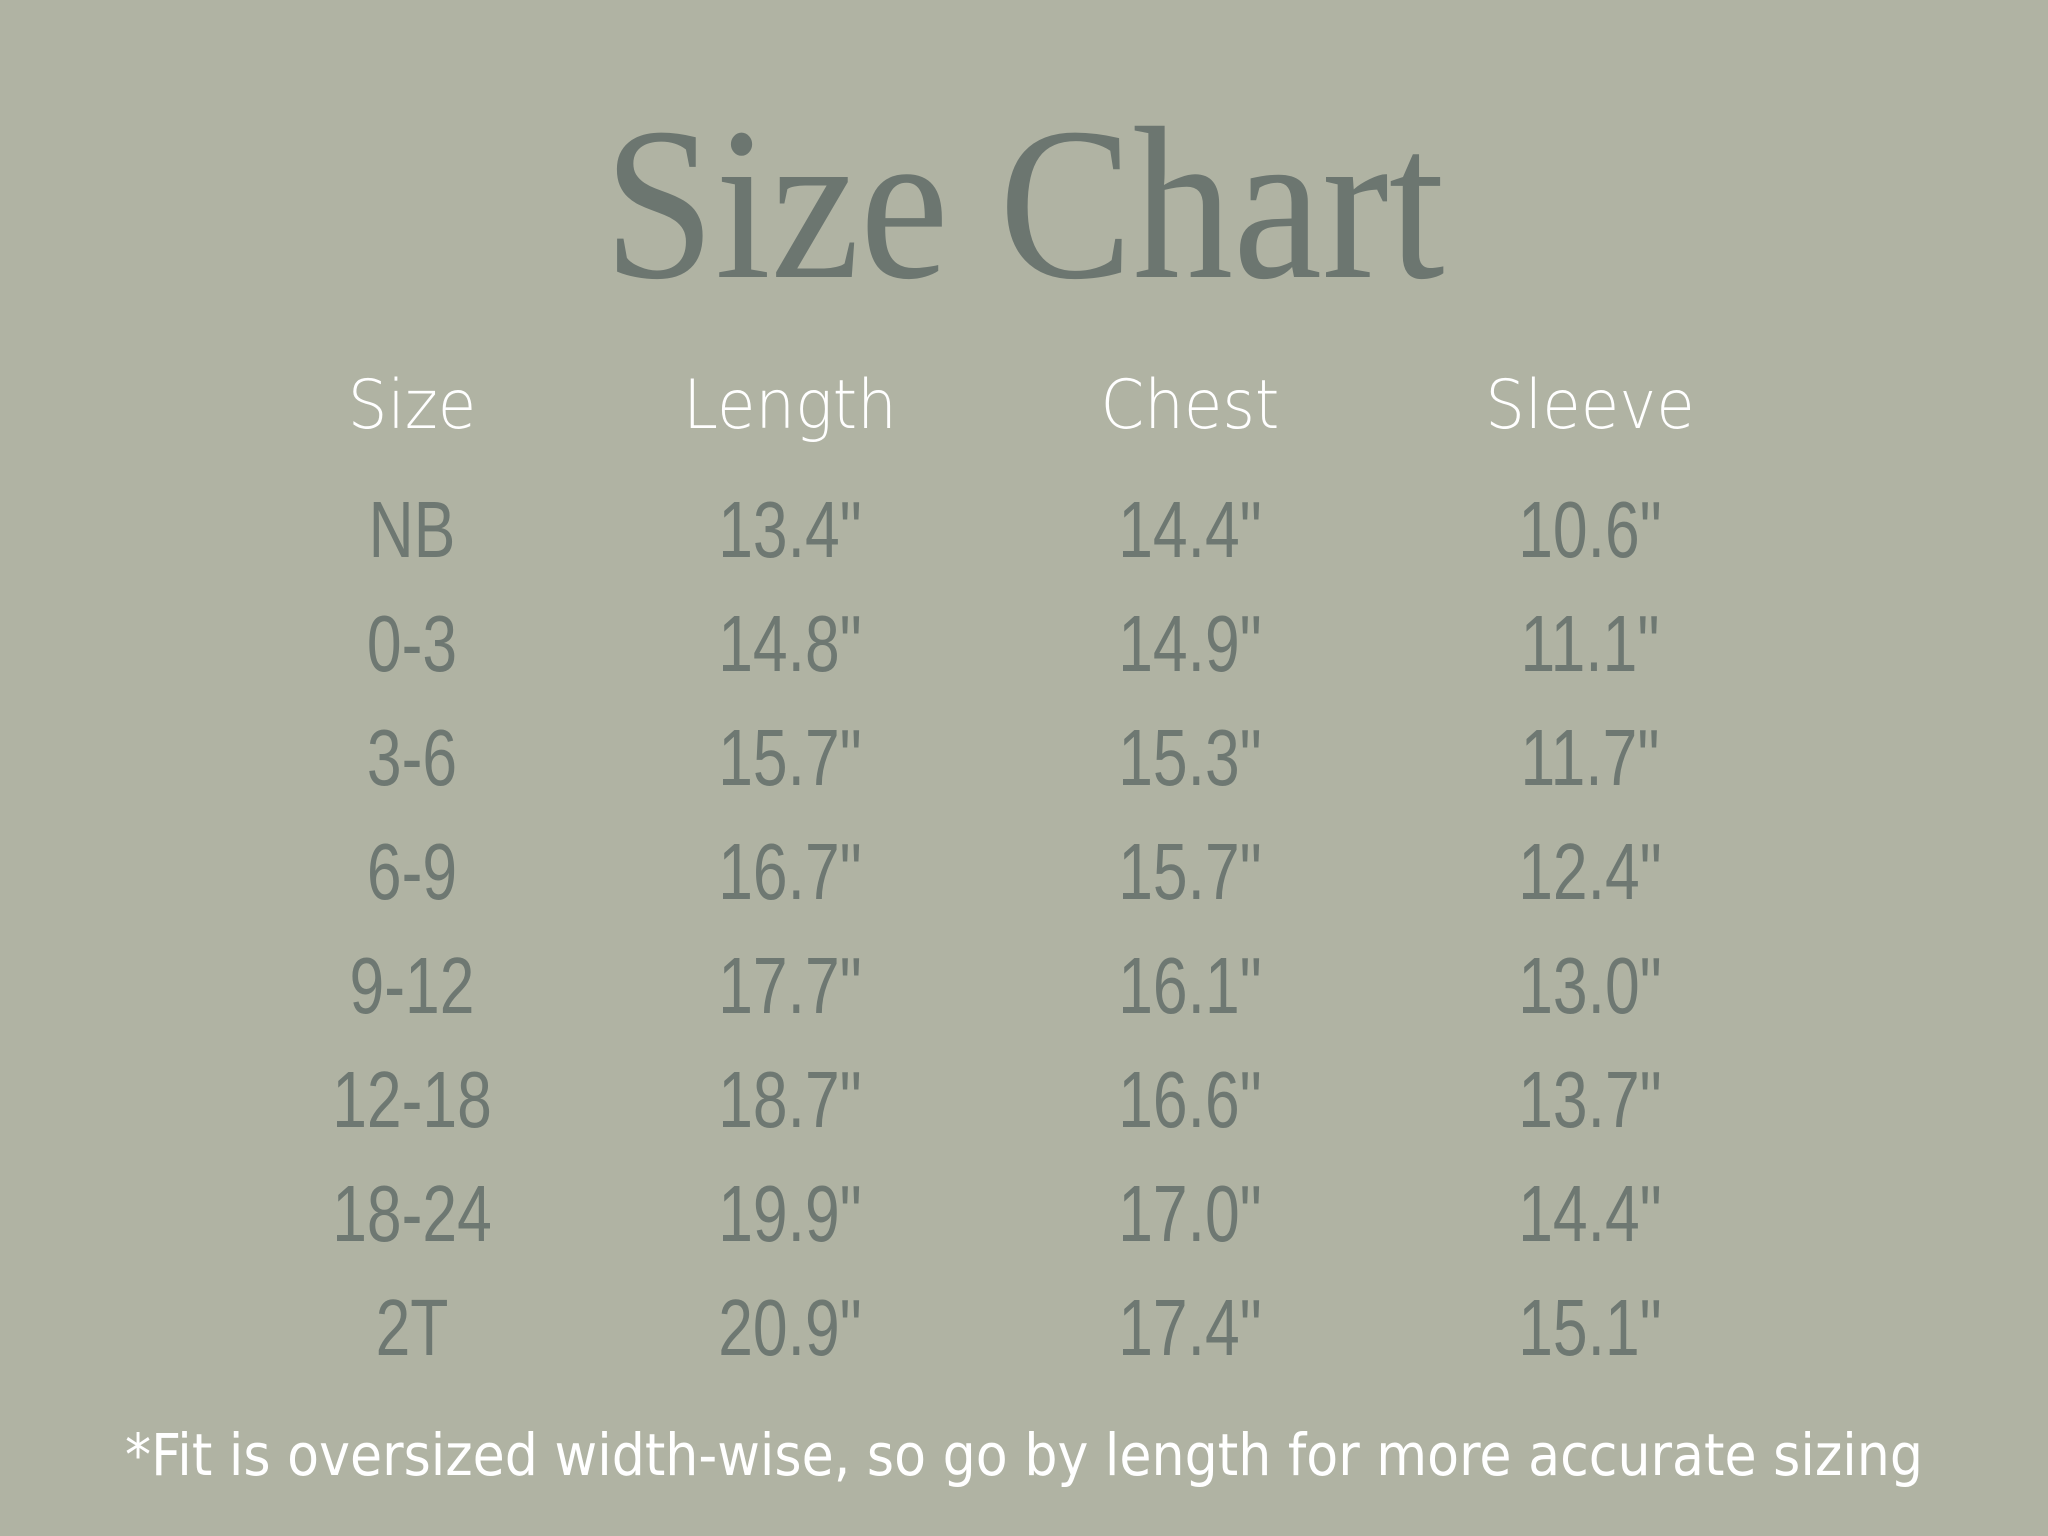 The image size is (2048, 1536). What do you see at coordinates (412, 871) in the screenshot?
I see `cell-size: 6-9` at bounding box center [412, 871].